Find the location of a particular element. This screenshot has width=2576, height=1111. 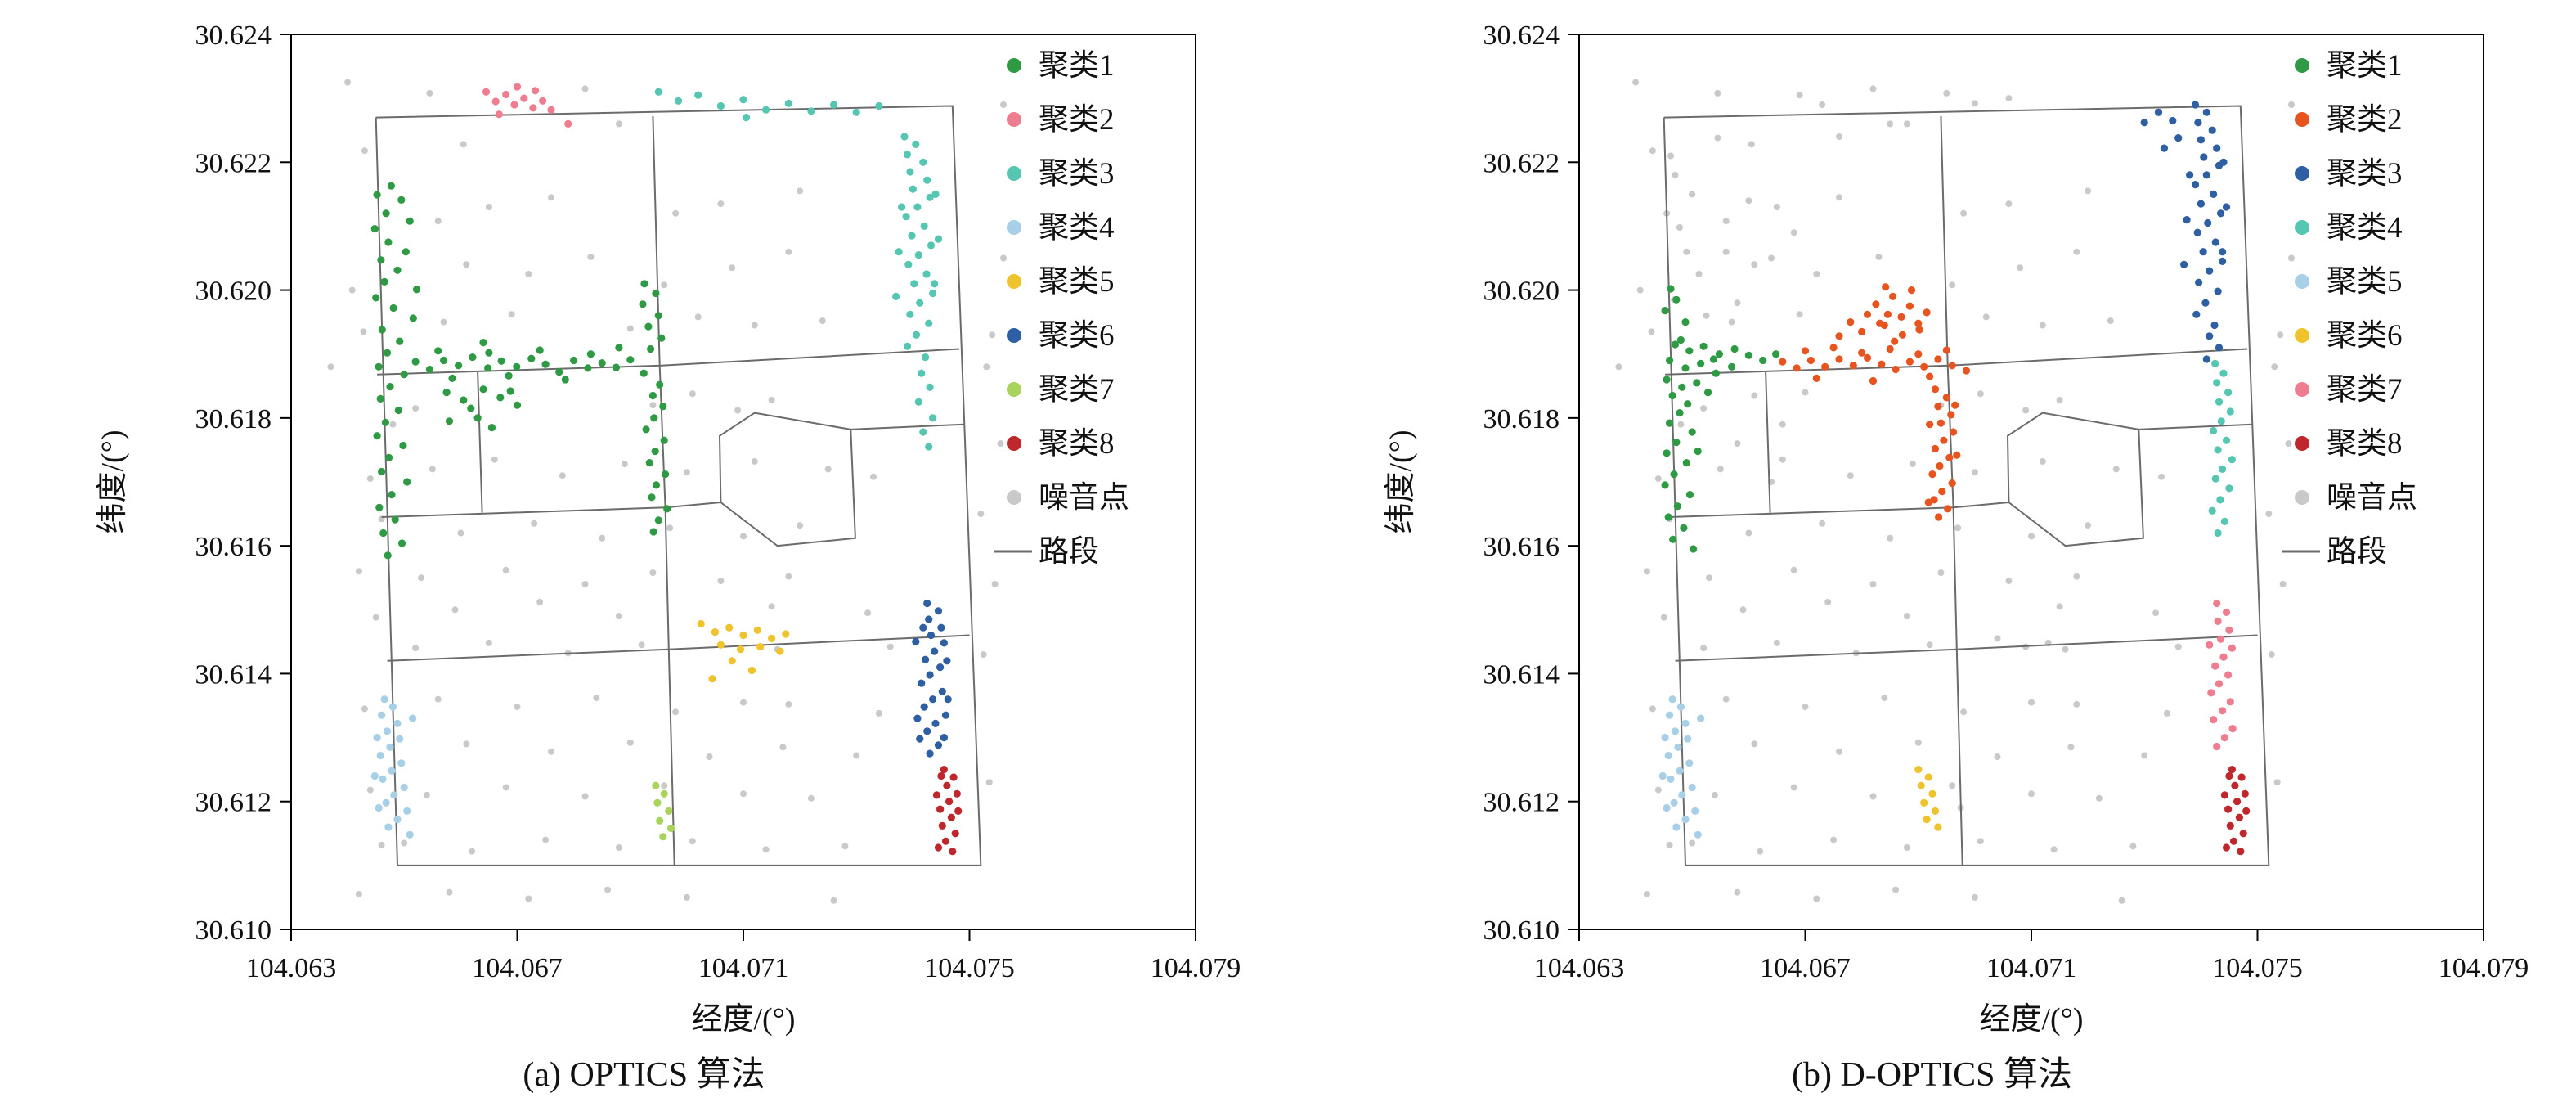

subplot-b-caption: (b) D-OPTICS 算法 is located at coordinates (1932, 1075).